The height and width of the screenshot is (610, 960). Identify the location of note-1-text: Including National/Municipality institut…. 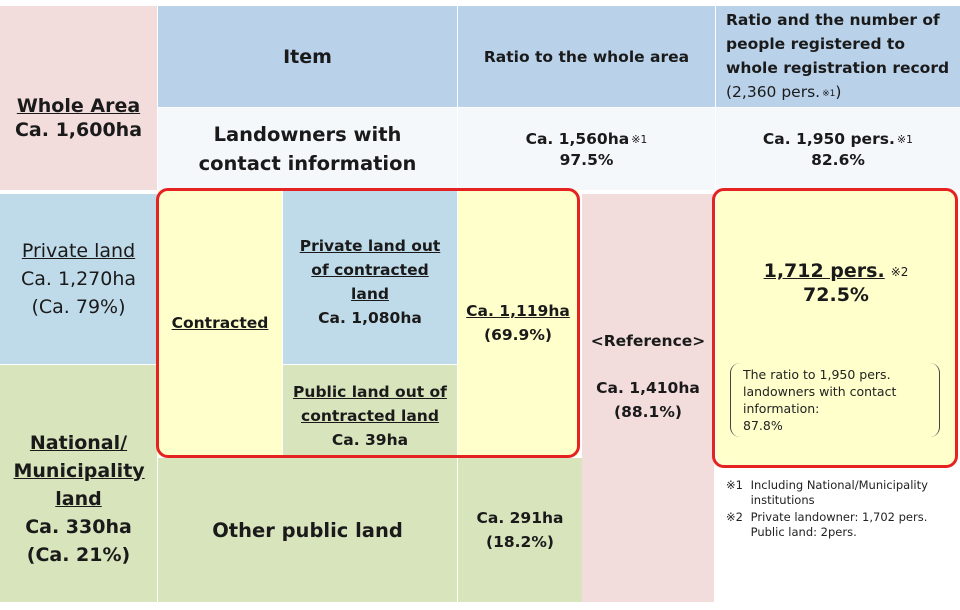
(839, 492).